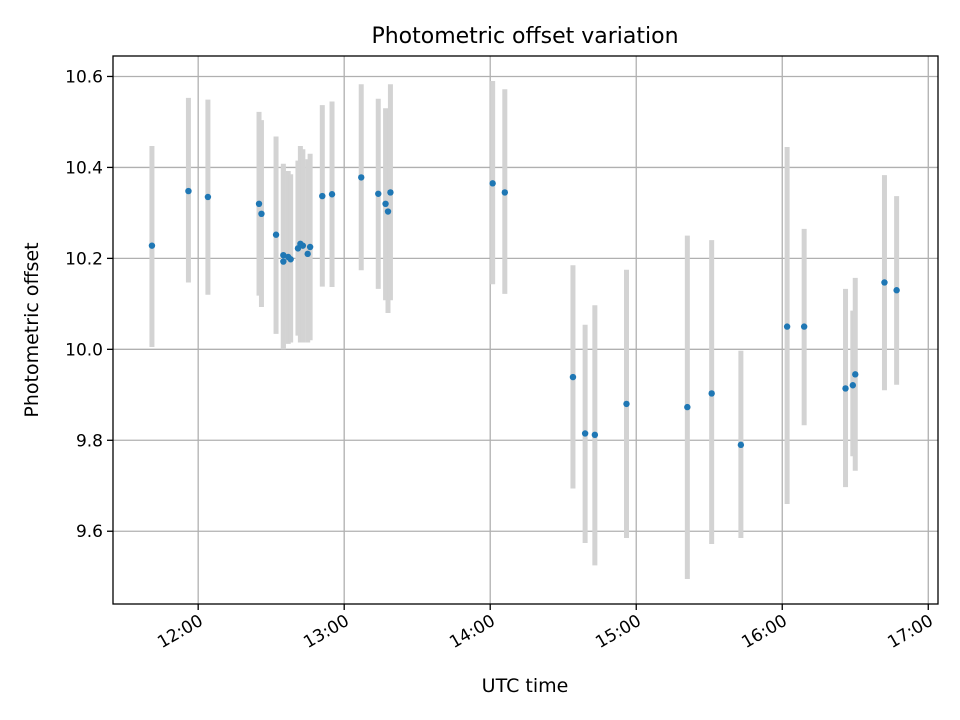  What do you see at coordinates (32, 329) in the screenshot?
I see `y-axis-label: Photometric offset` at bounding box center [32, 329].